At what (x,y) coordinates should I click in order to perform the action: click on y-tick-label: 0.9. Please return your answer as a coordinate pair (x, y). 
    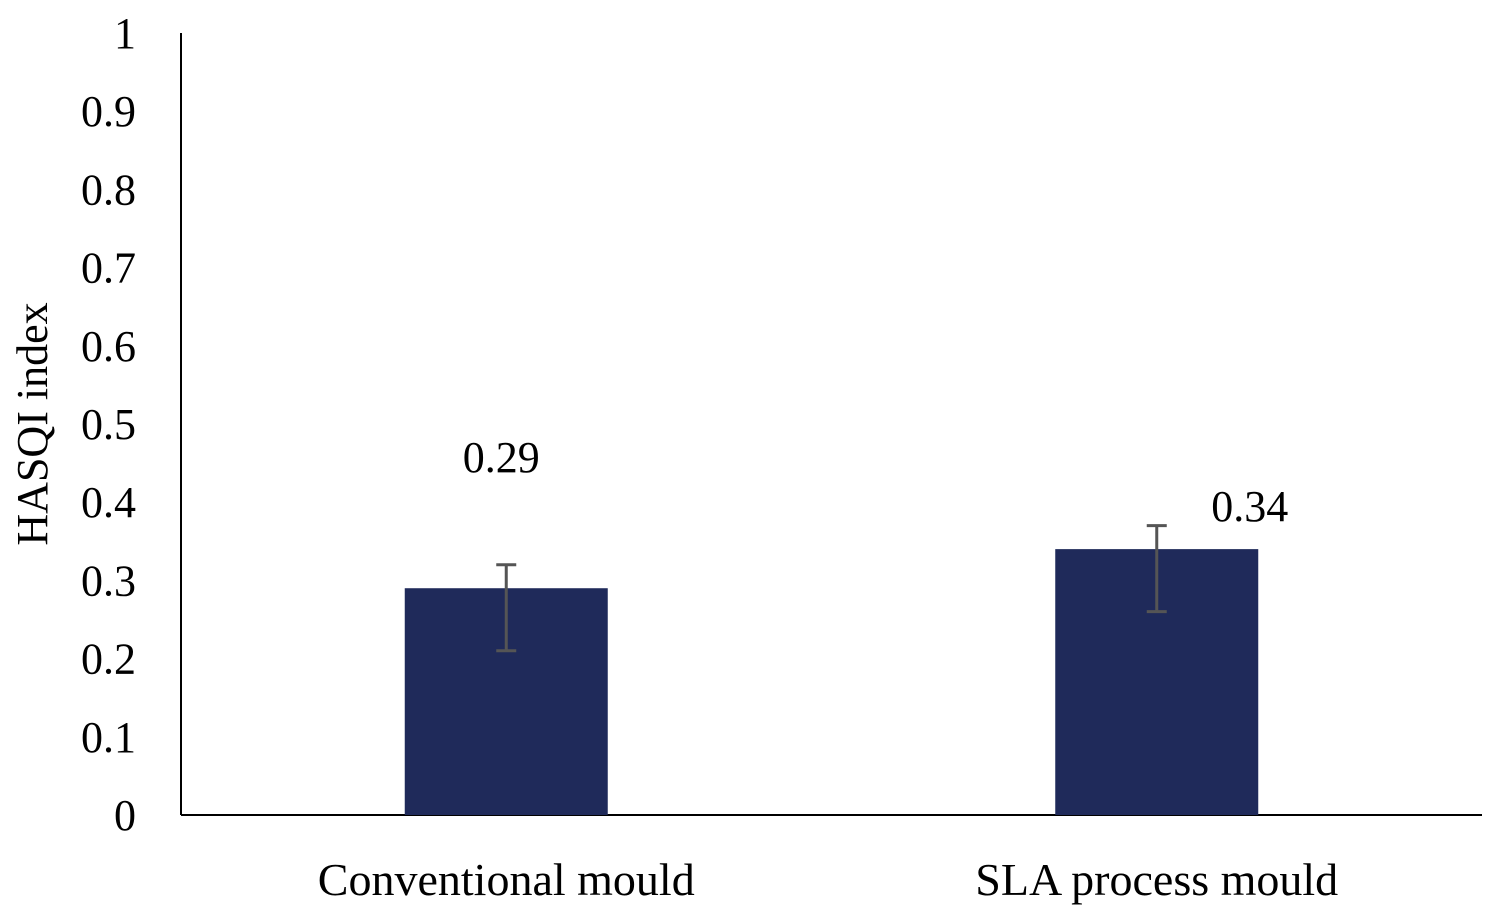
    Looking at the image, I should click on (108, 111).